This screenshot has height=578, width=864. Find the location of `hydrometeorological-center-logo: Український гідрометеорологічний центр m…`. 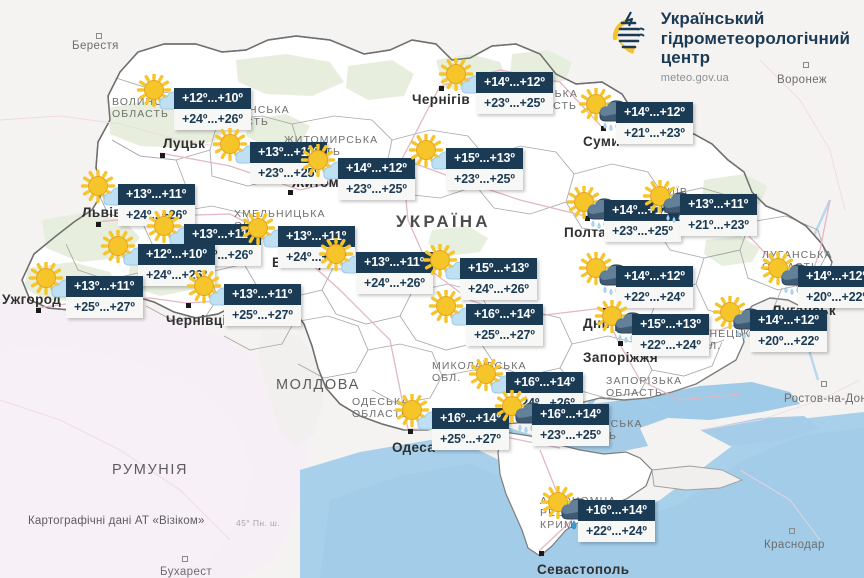

hydrometeorological-center-logo: Український гідрометеорологічний центр m… is located at coordinates (727, 46).